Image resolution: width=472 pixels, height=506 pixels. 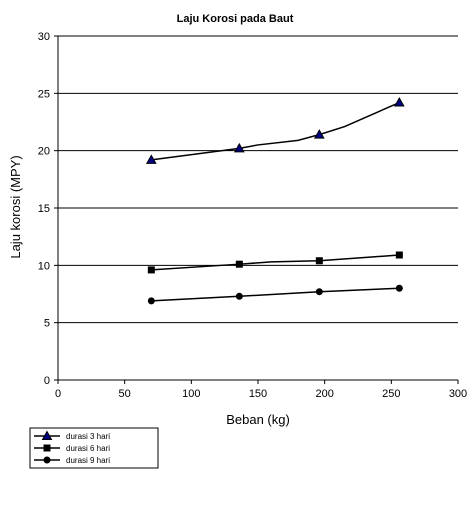 I want to click on x-tick-label: 50, so click(x=125, y=394).